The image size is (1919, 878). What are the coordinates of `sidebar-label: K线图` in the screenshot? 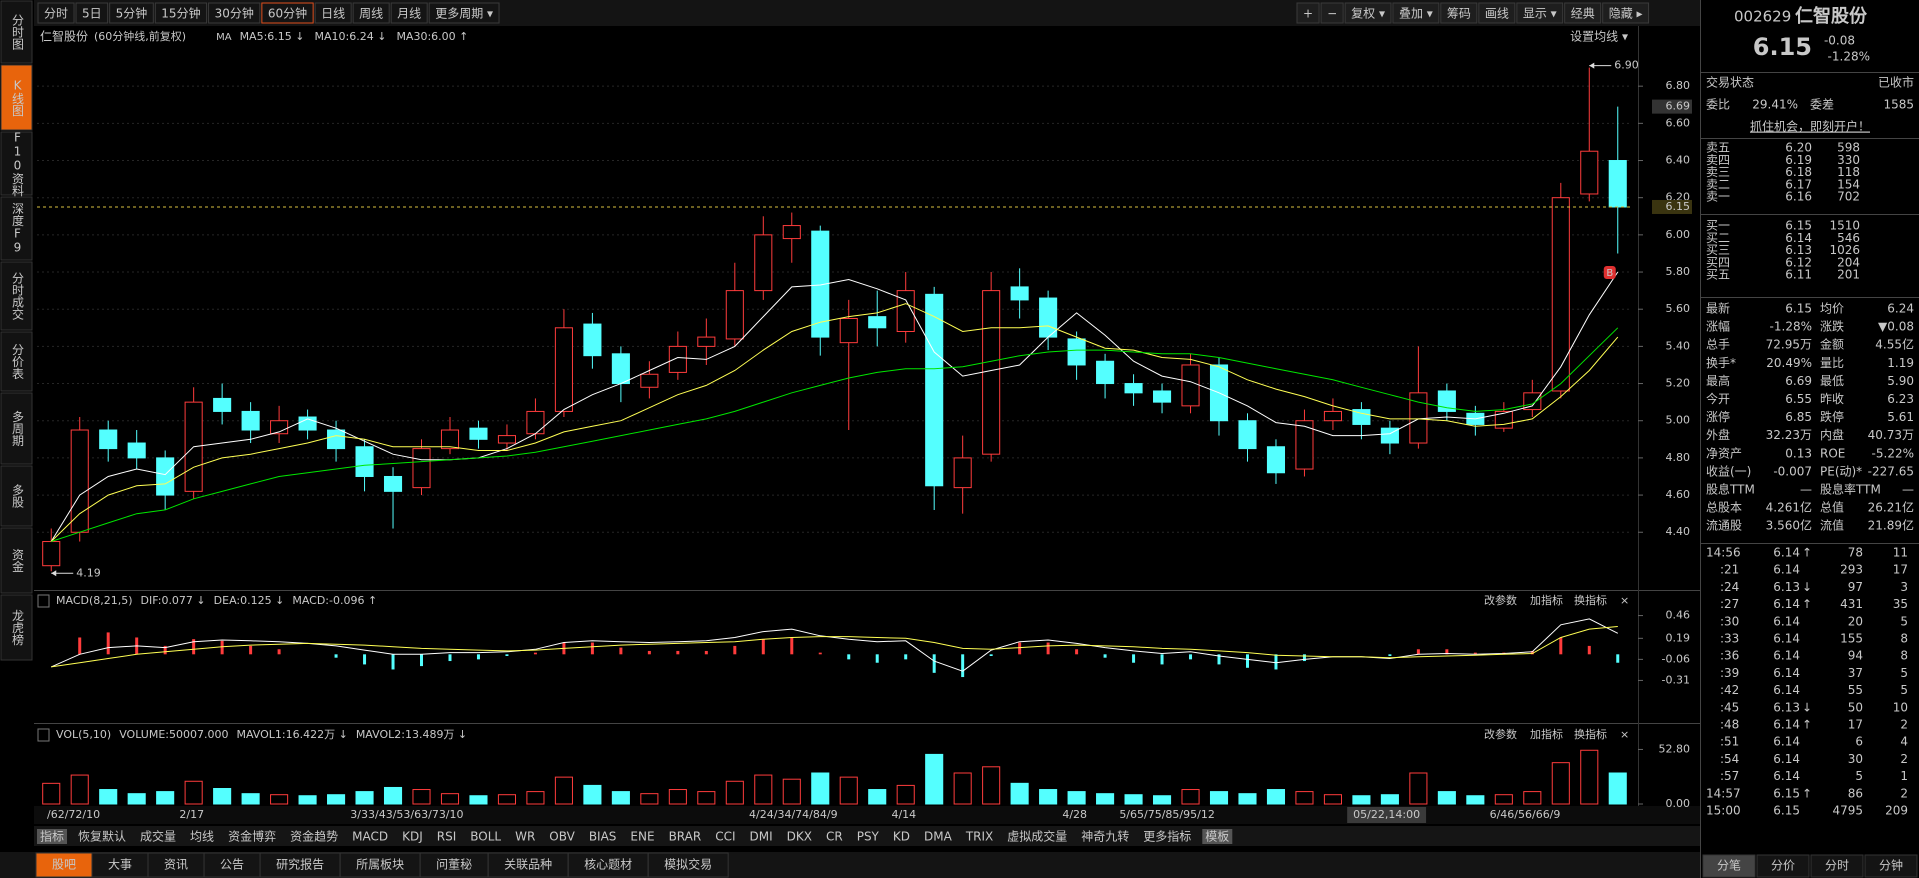 It's located at (18, 98).